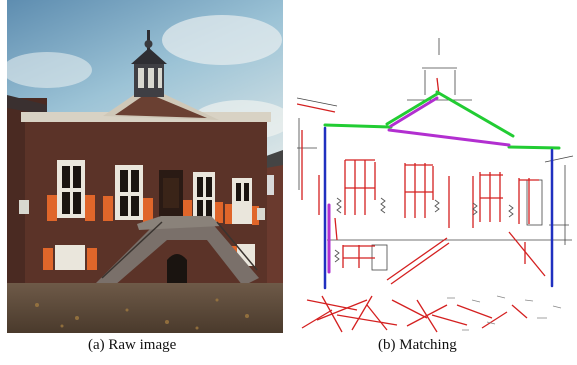 This screenshot has height=365, width=577. Describe the element at coordinates (132, 345) in the screenshot. I see `caption-raw-image: (a) Raw image` at that location.